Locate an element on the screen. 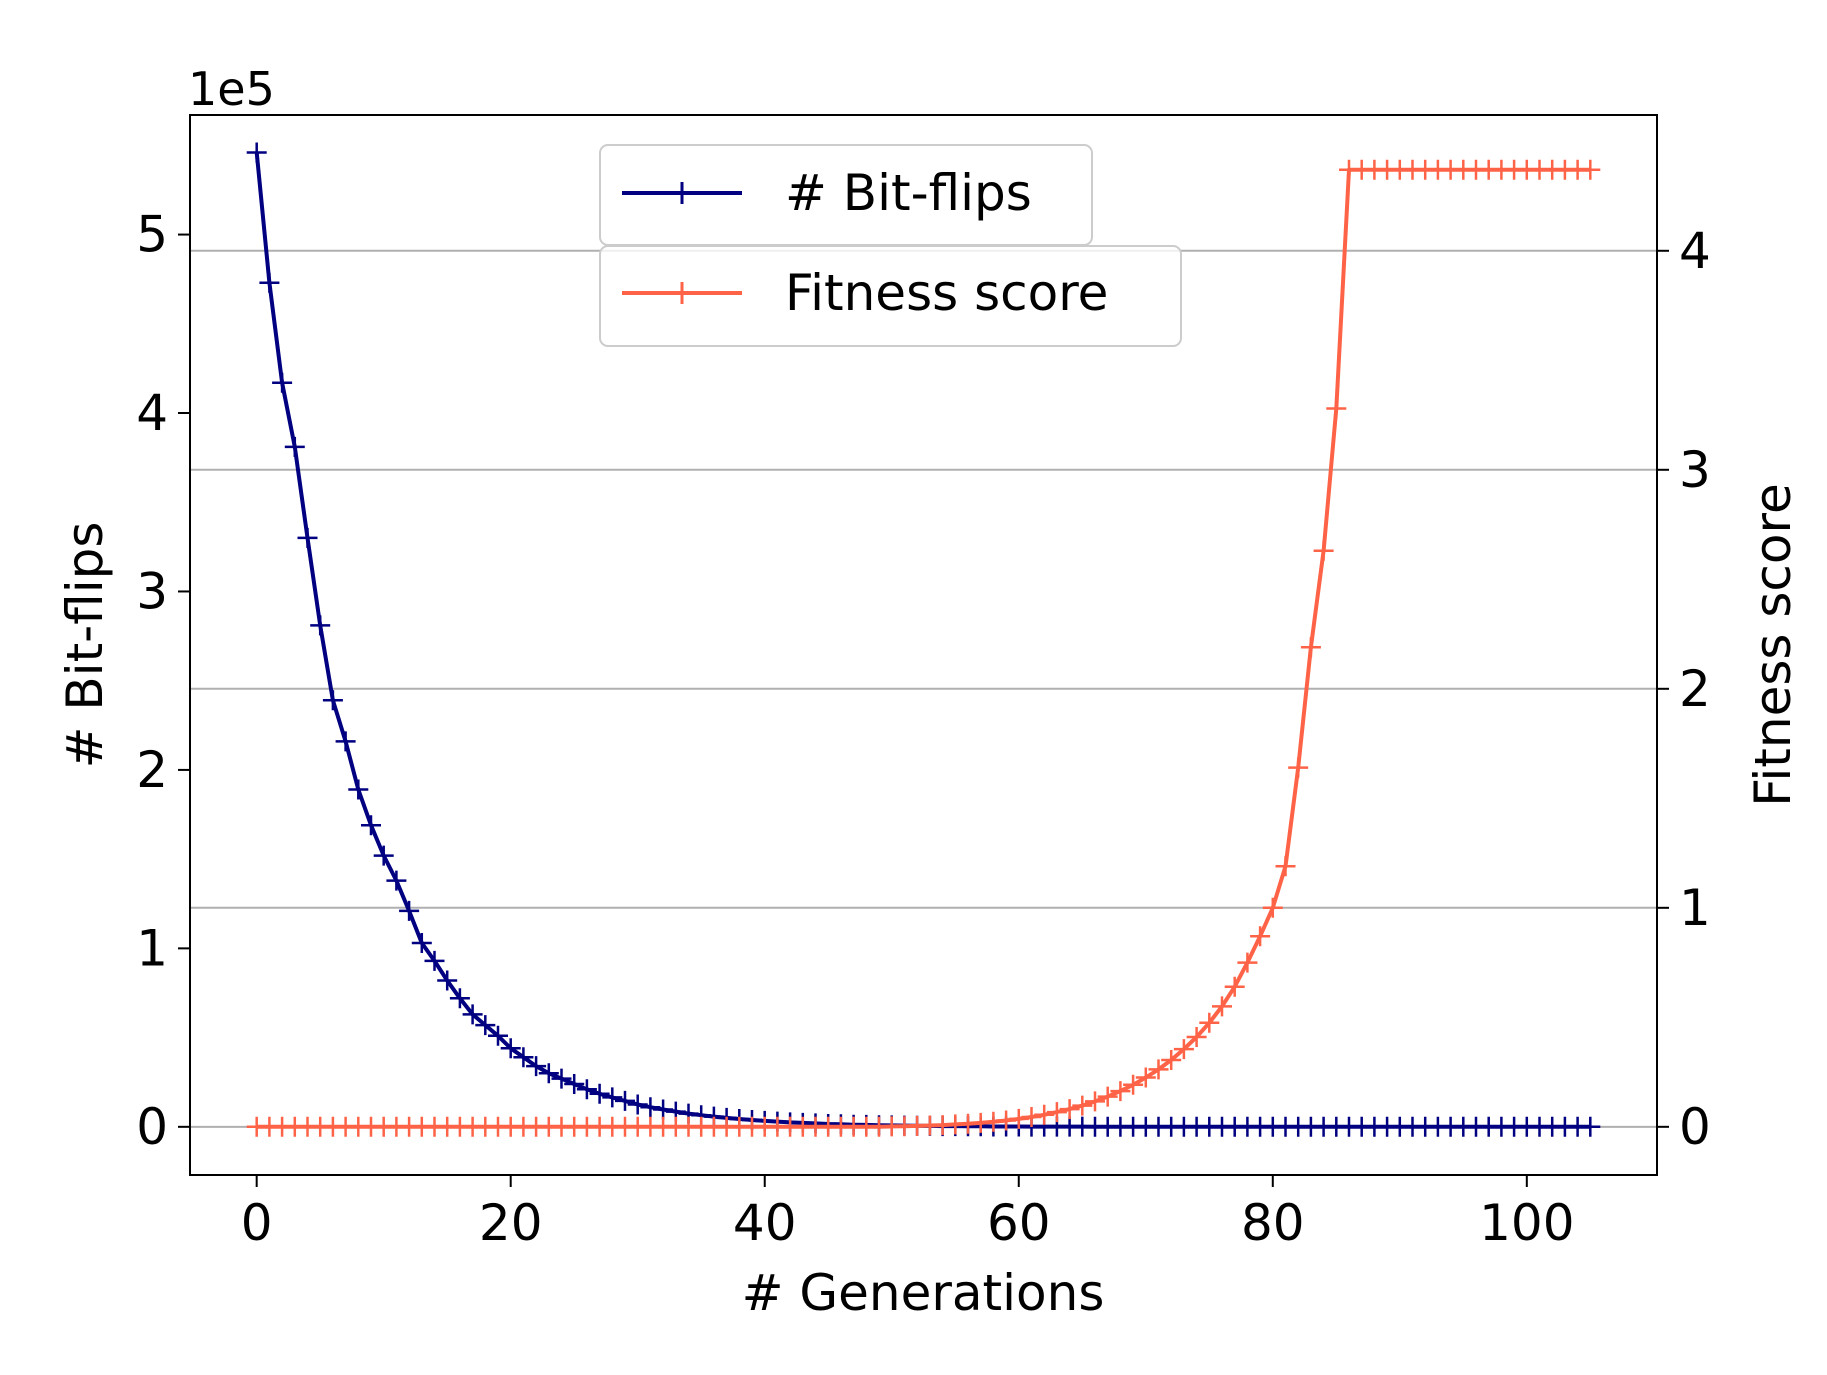 This screenshot has height=1375, width=1827. x-tick-label: 20 is located at coordinates (511, 1223).